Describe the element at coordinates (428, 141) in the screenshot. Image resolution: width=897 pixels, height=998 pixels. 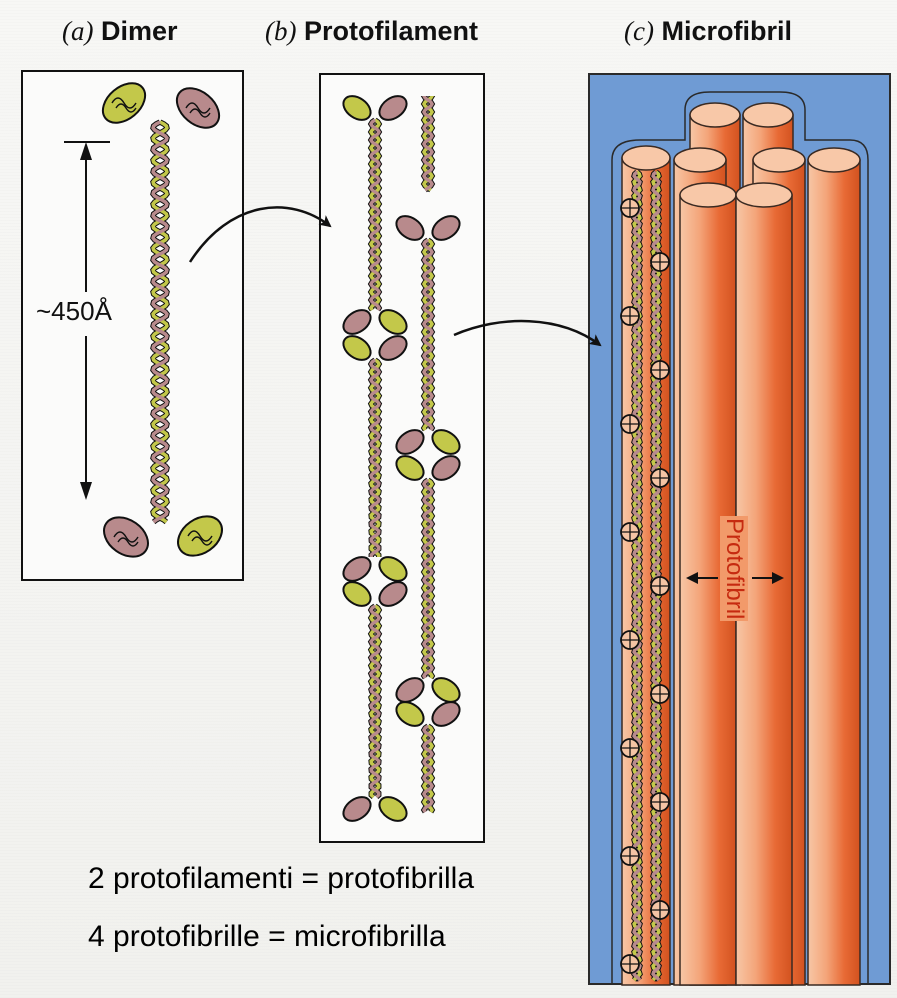
I see `protofilament-right-tail` at that location.